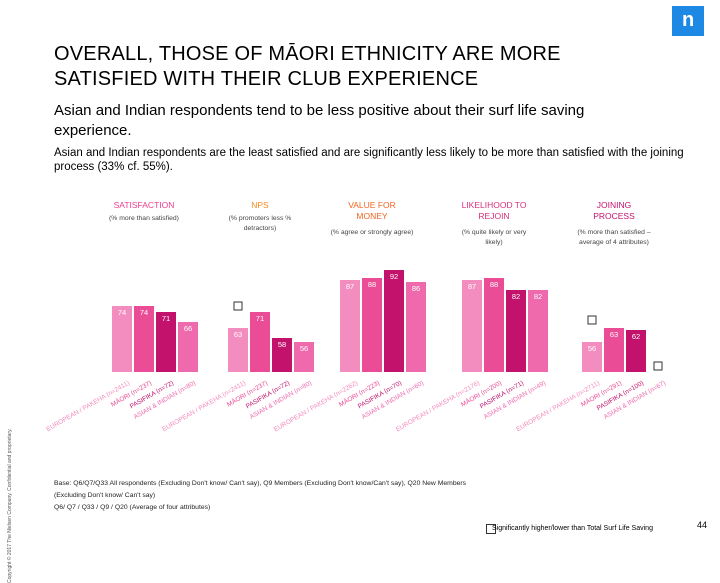 The image size is (720, 583). Describe the element at coordinates (282, 344) in the screenshot. I see `bar-value-label: 58` at that location.